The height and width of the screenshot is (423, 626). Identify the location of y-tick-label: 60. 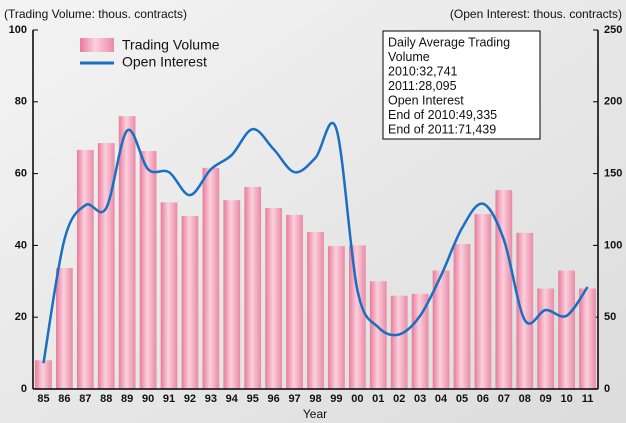
(21, 174).